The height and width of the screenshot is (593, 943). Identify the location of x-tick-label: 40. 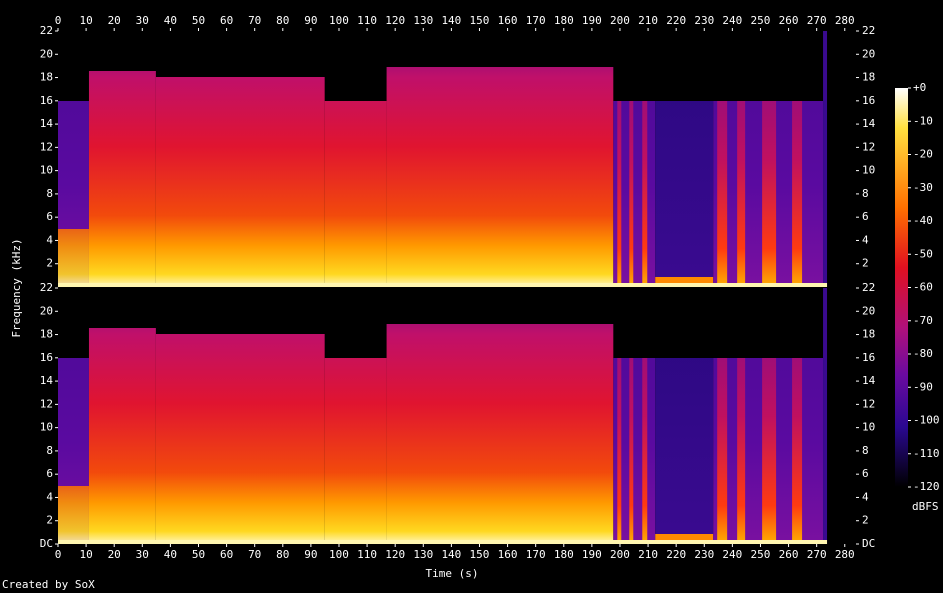
(170, 554).